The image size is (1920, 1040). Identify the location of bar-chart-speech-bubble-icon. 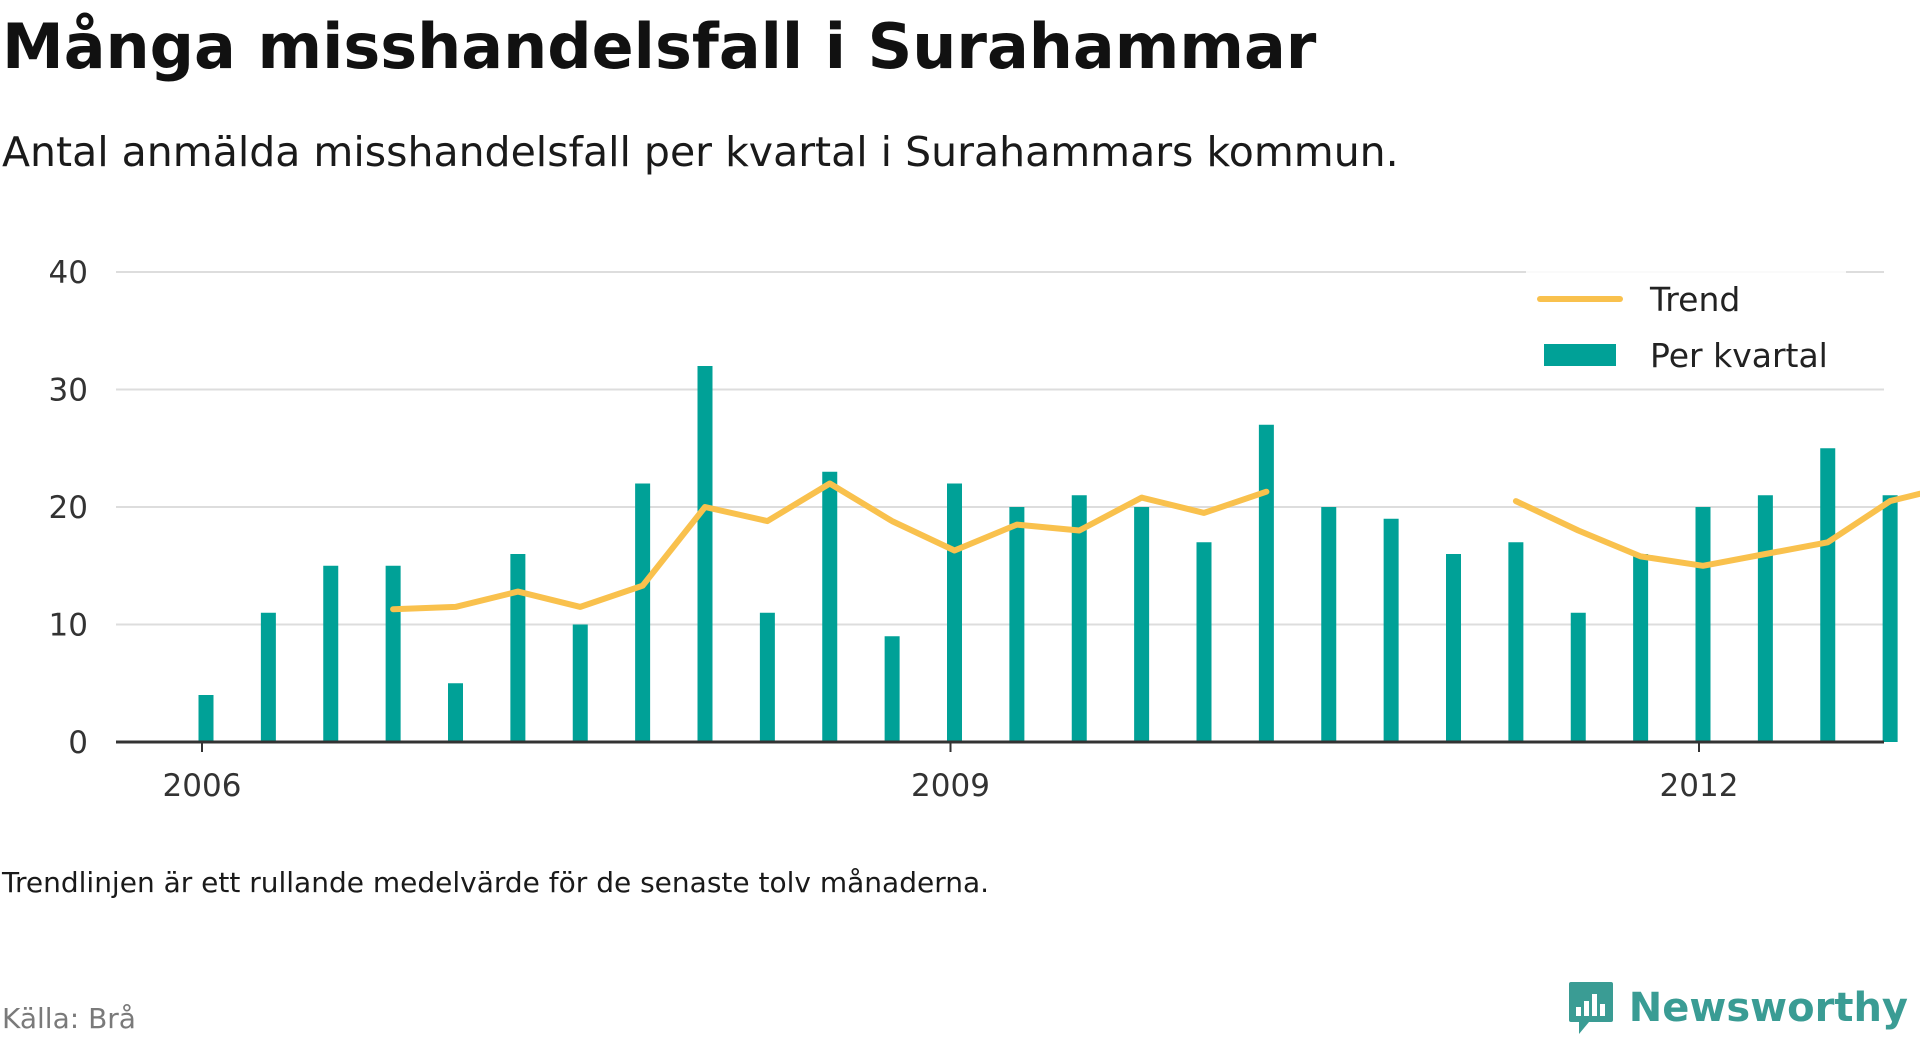
(1590, 1008).